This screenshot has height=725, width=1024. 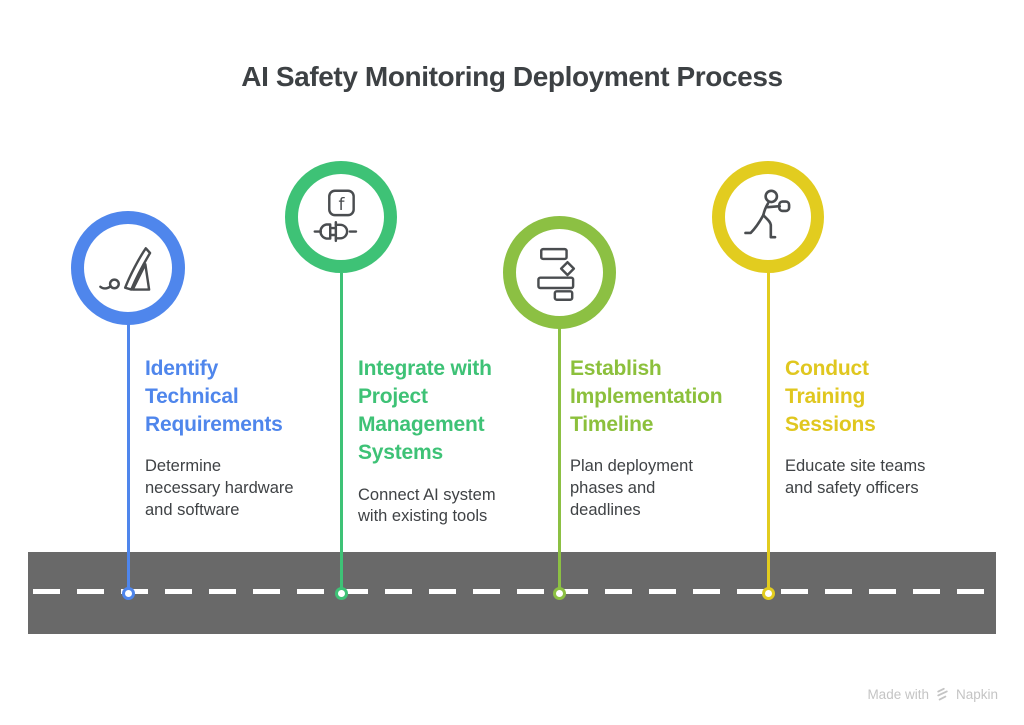 What do you see at coordinates (555, 274) in the screenshot?
I see `gantt-chart-icon` at bounding box center [555, 274].